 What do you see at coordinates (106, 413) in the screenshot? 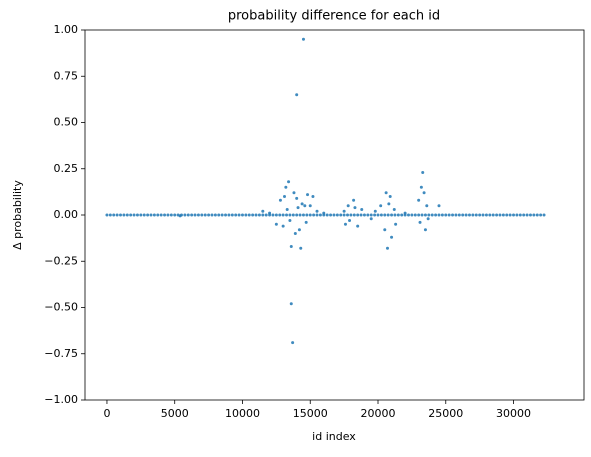
I see `x-tick-label: 0` at bounding box center [106, 413].